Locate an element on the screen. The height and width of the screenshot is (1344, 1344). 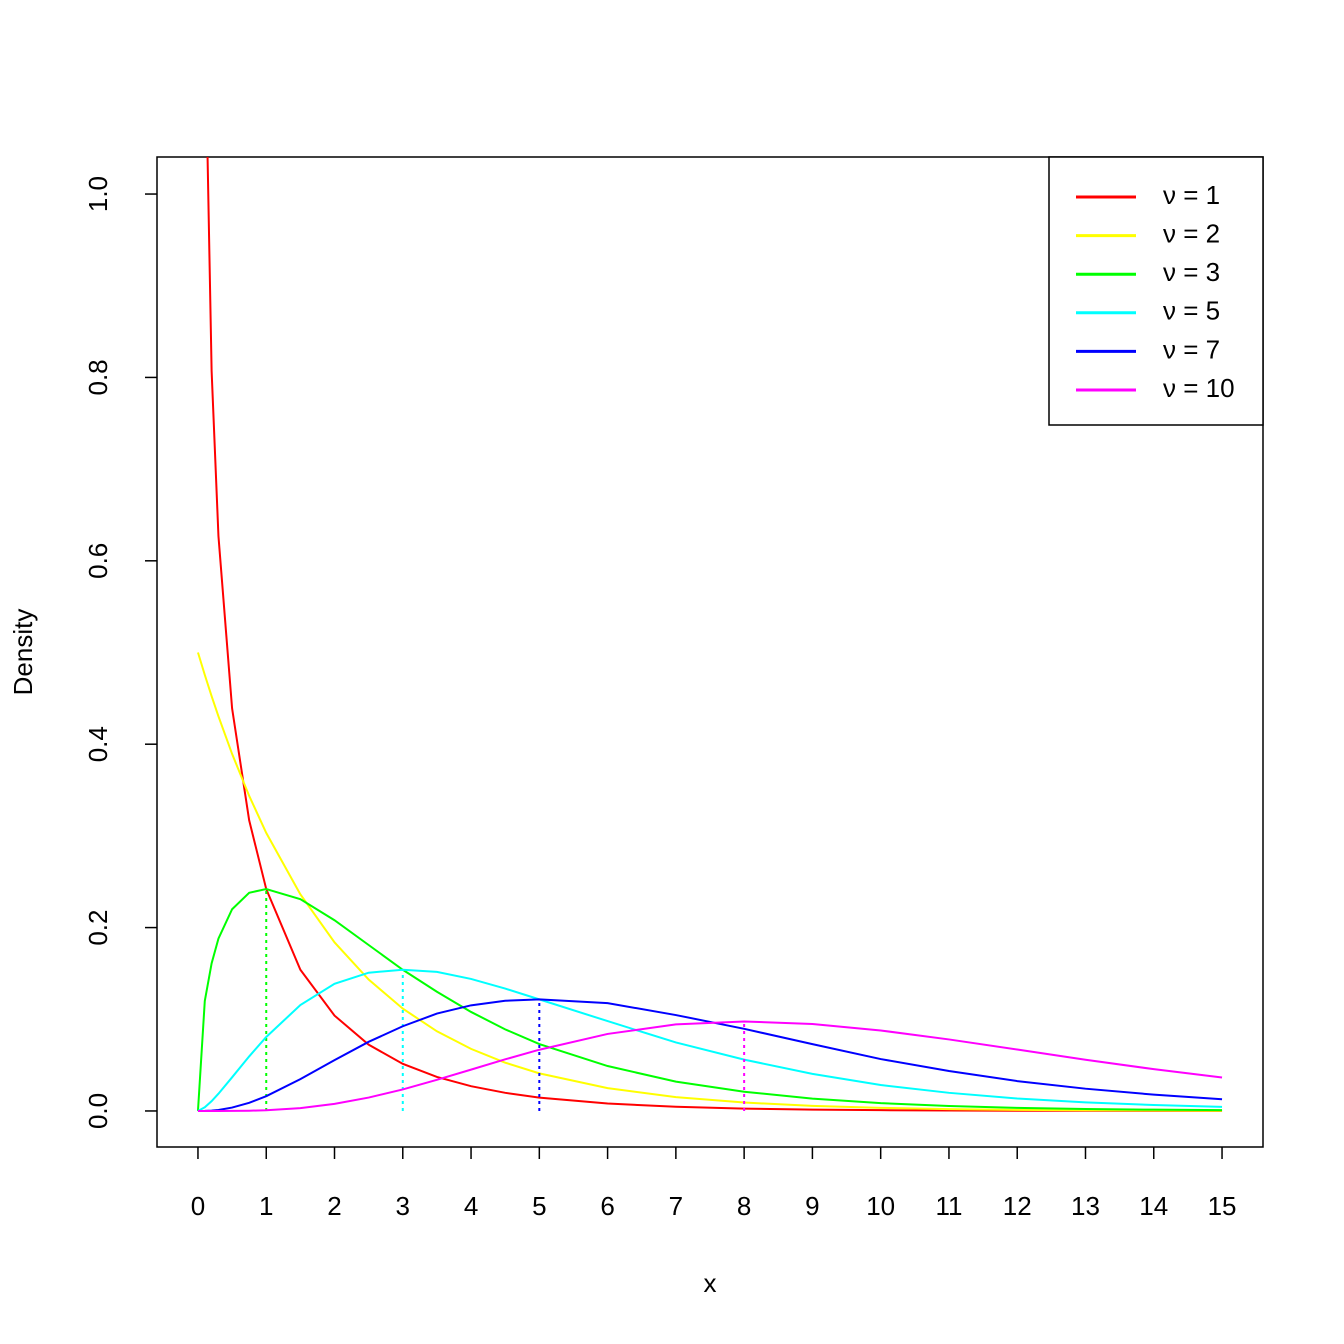
y-tick-label: 0.2 is located at coordinates (98, 928).